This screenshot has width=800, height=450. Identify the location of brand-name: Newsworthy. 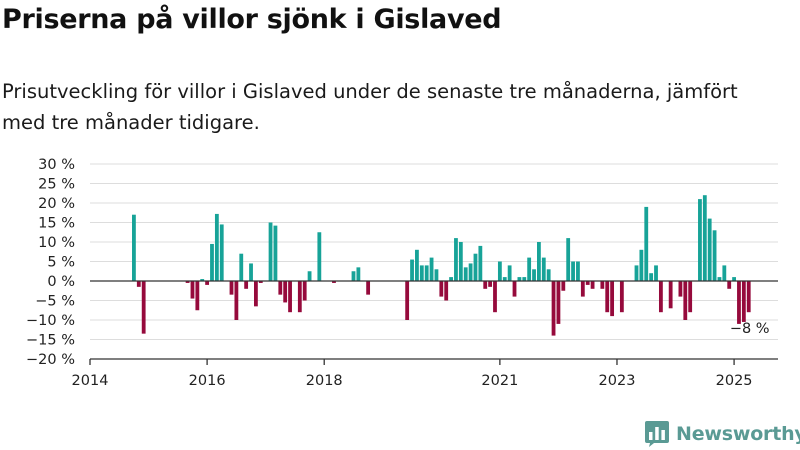
(738, 434).